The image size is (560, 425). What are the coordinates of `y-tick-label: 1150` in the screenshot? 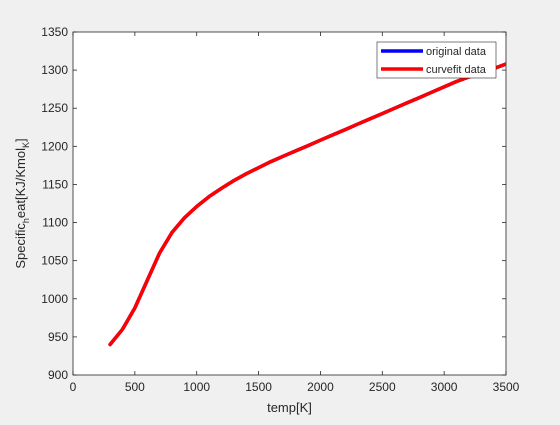 It's located at (55, 184).